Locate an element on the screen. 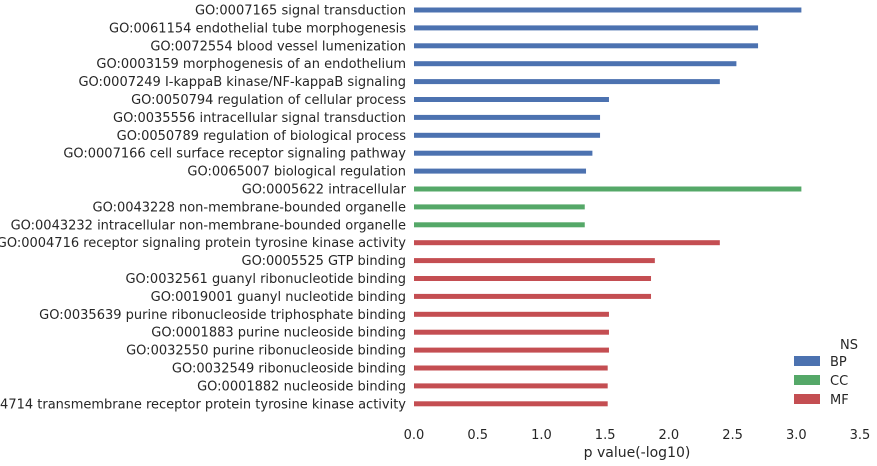 Image resolution: width=877 pixels, height=466 pixels. x-axis-label: p value(-log10) is located at coordinates (637, 453).